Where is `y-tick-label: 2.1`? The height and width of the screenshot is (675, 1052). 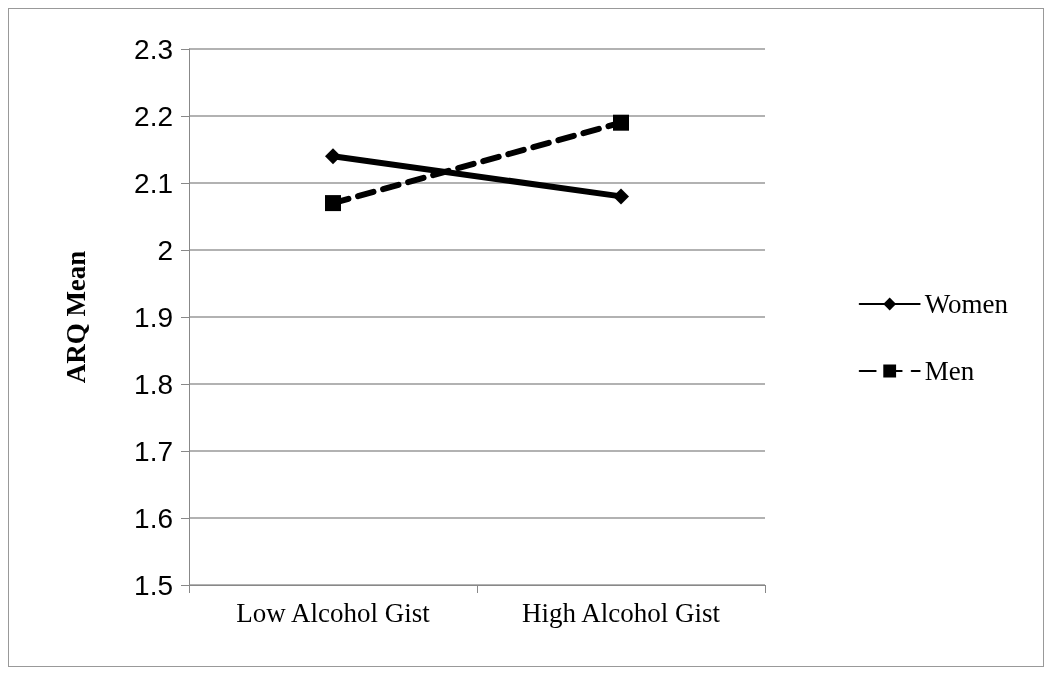
y-tick-label: 2.1 is located at coordinates (153, 183).